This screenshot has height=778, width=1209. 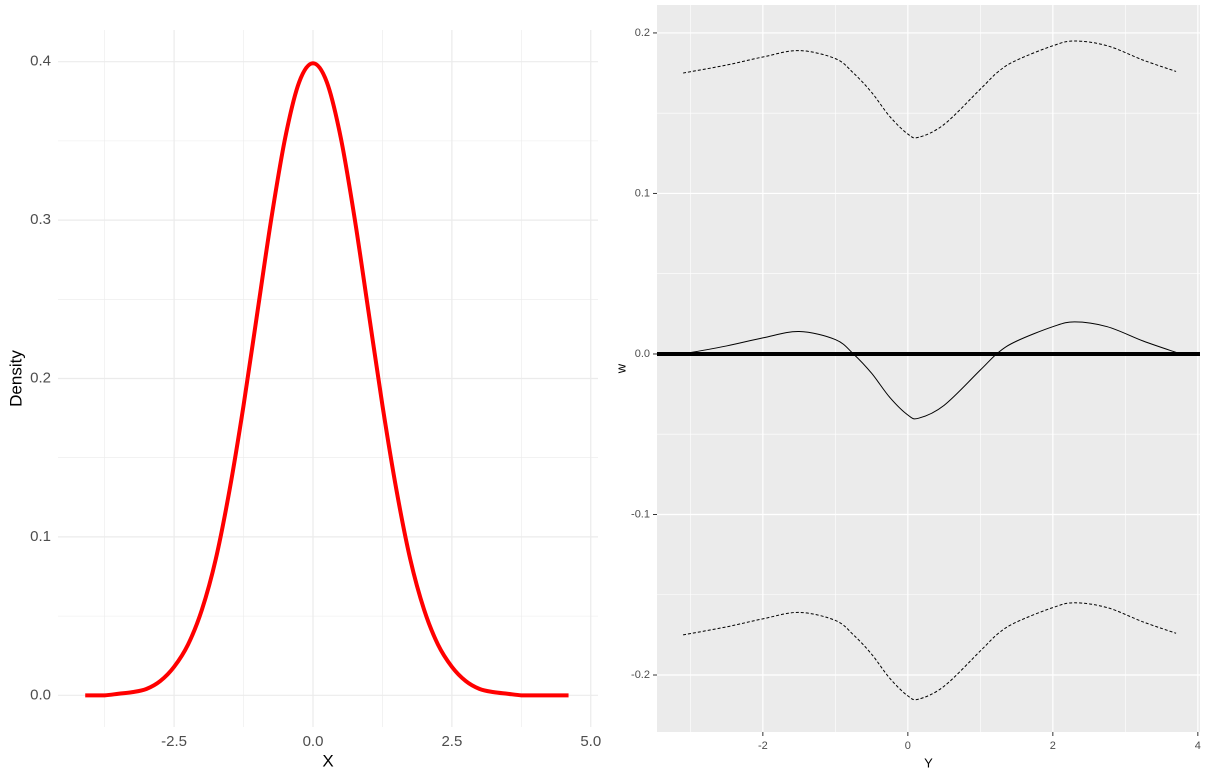 I want to click on y-tick-label: 0.3, so click(x=40, y=219).